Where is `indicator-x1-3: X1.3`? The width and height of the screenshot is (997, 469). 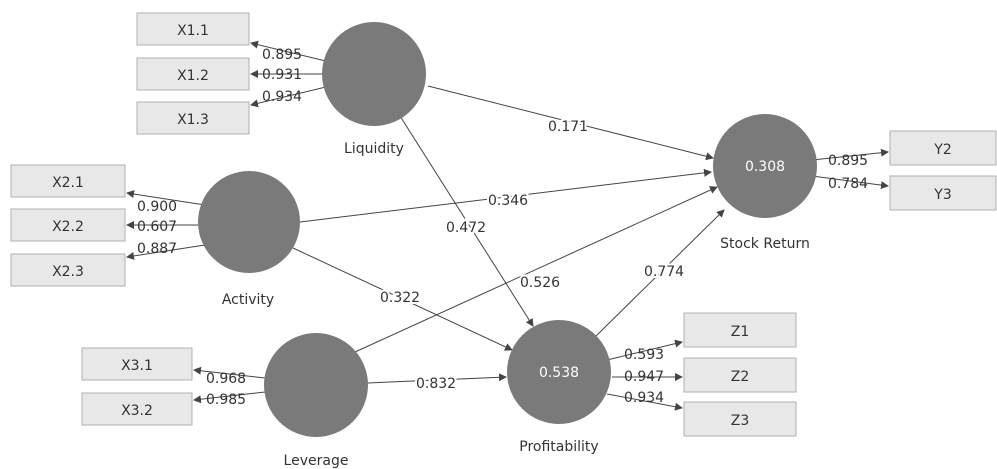
indicator-x1-3: X1.3 is located at coordinates (193, 118).